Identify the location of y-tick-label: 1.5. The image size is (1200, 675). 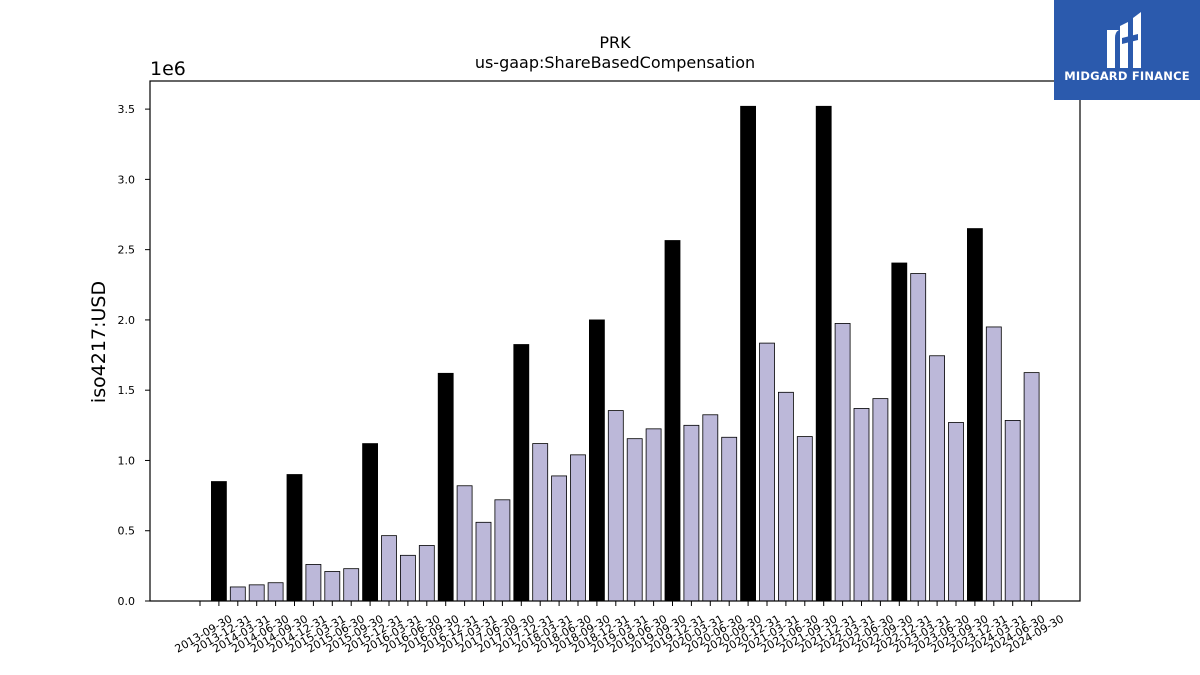
(127, 390).